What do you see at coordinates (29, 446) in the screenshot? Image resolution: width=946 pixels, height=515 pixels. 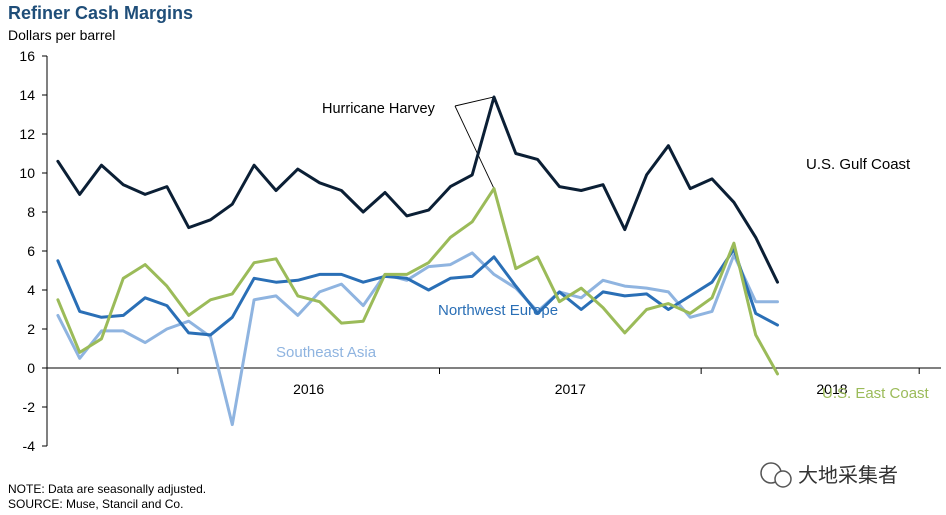 I see `y-tick-label: -4` at bounding box center [29, 446].